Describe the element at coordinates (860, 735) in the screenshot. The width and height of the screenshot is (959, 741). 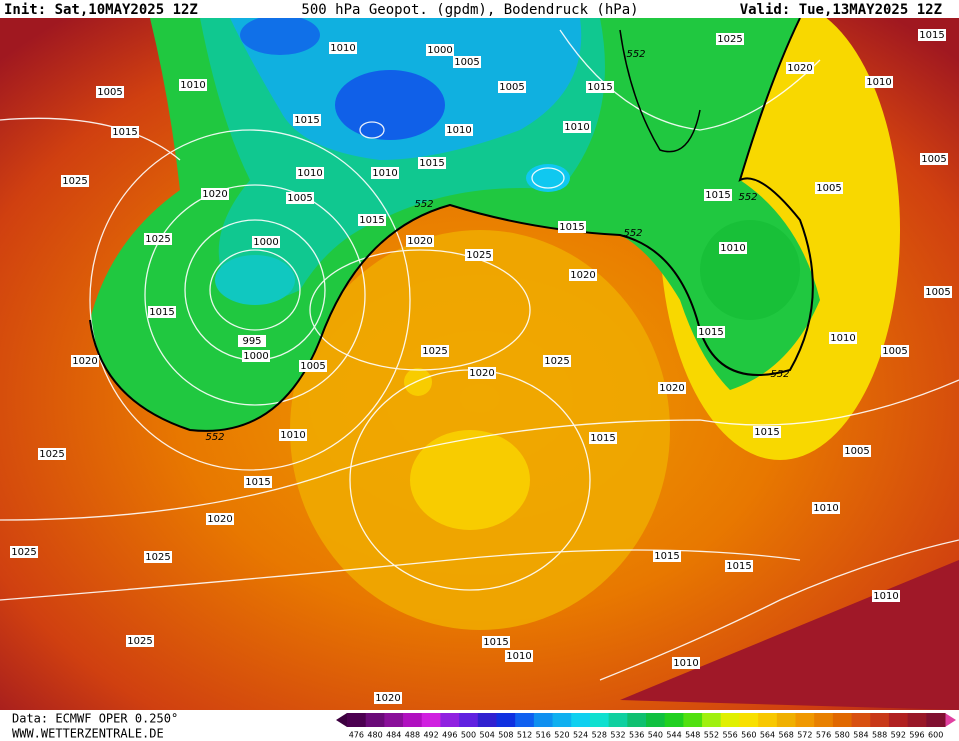
I see `scale-label: 584` at that location.